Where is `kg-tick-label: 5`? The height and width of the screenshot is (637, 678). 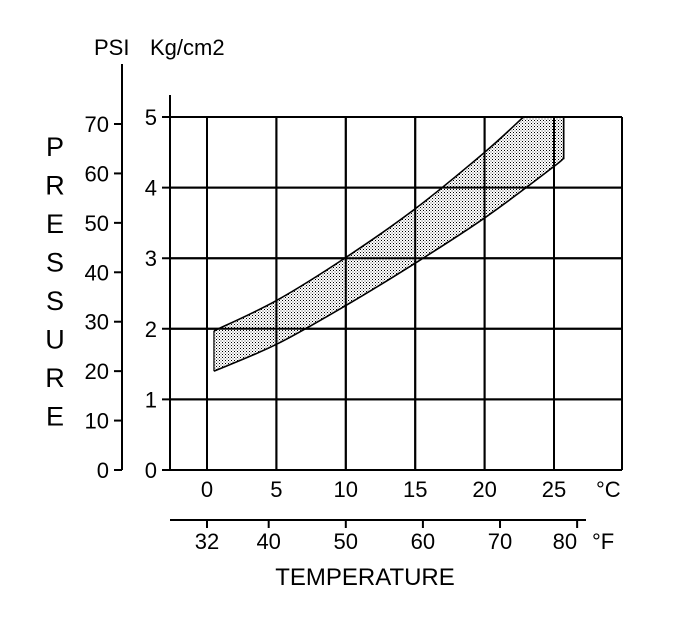
kg-tick-label: 5 is located at coordinates (151, 117).